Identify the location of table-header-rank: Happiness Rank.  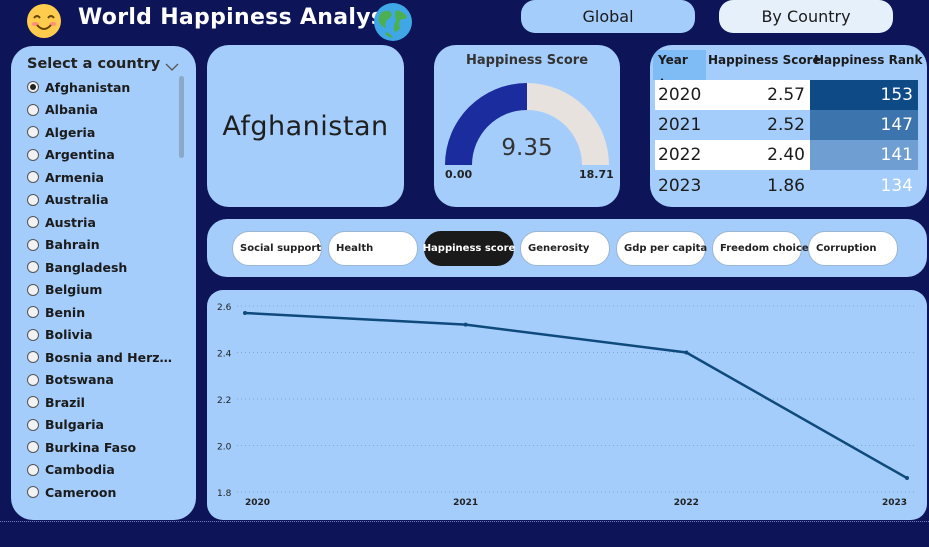
(868, 60).